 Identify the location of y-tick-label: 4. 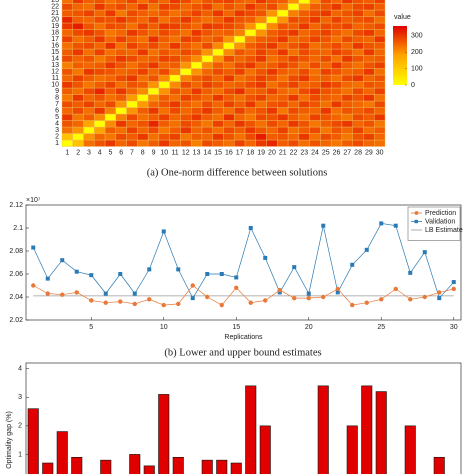
(20, 369).